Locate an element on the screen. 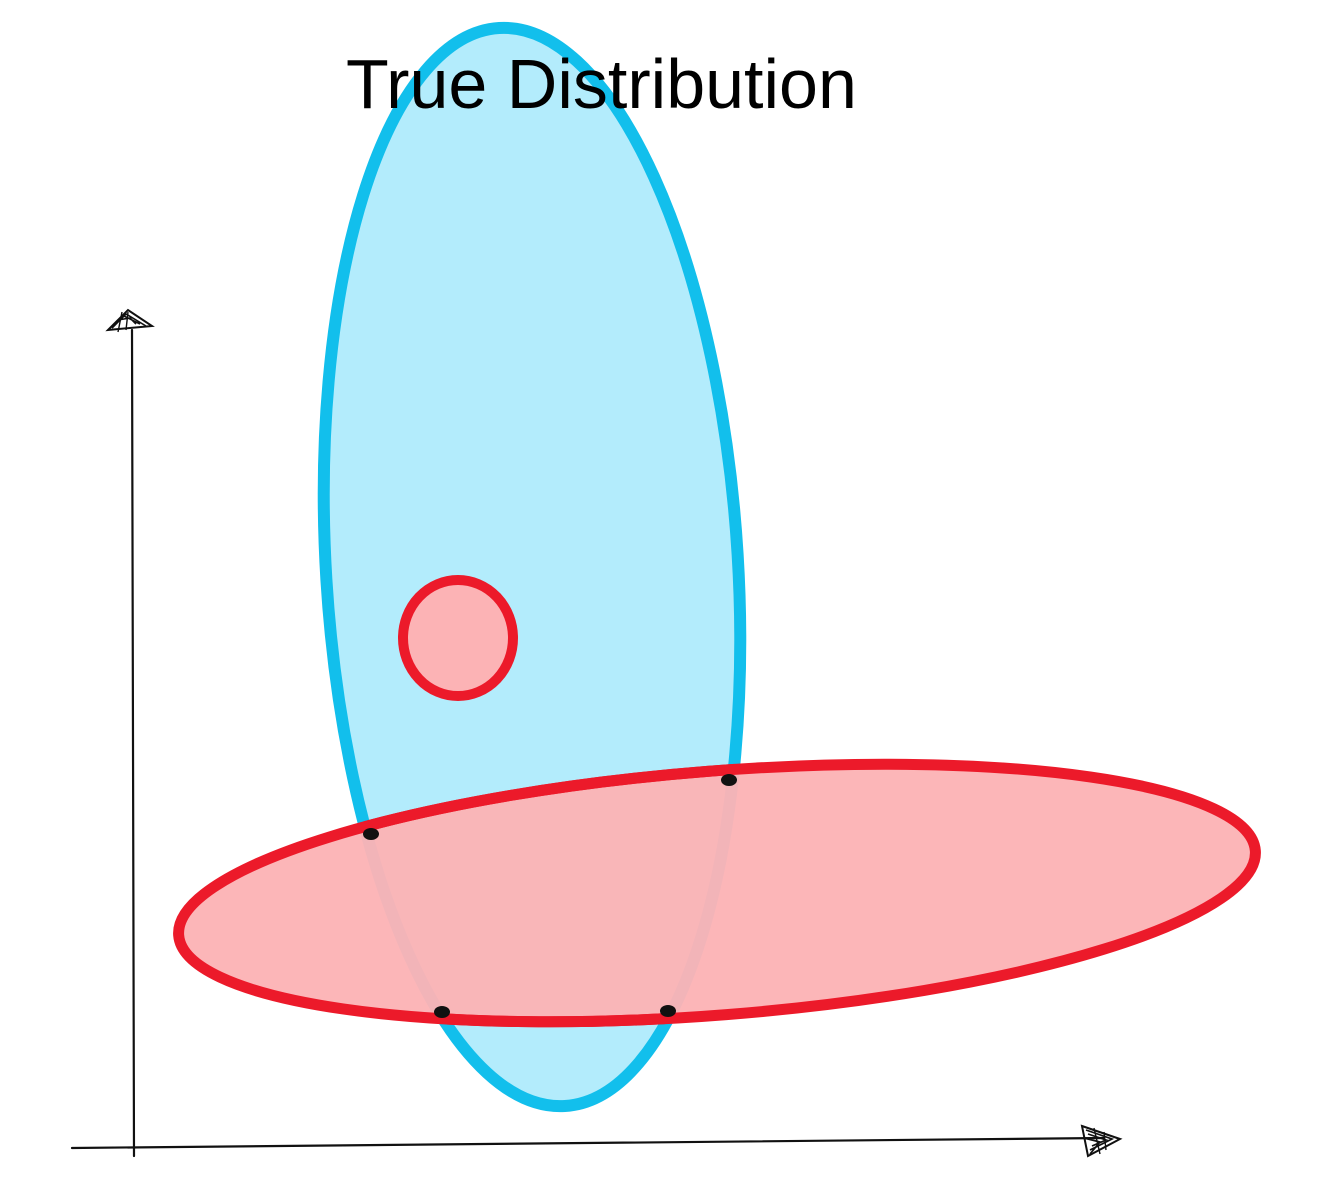  x-axis is located at coordinates (588, 1143).